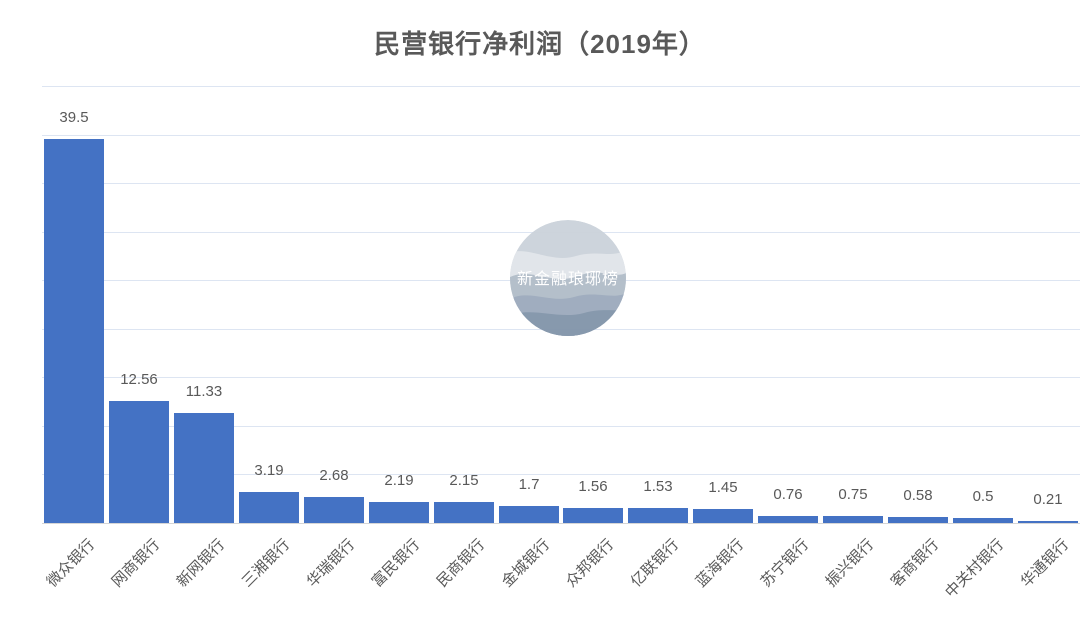 The image size is (1080, 621). I want to click on bar-客商银行, so click(918, 520).